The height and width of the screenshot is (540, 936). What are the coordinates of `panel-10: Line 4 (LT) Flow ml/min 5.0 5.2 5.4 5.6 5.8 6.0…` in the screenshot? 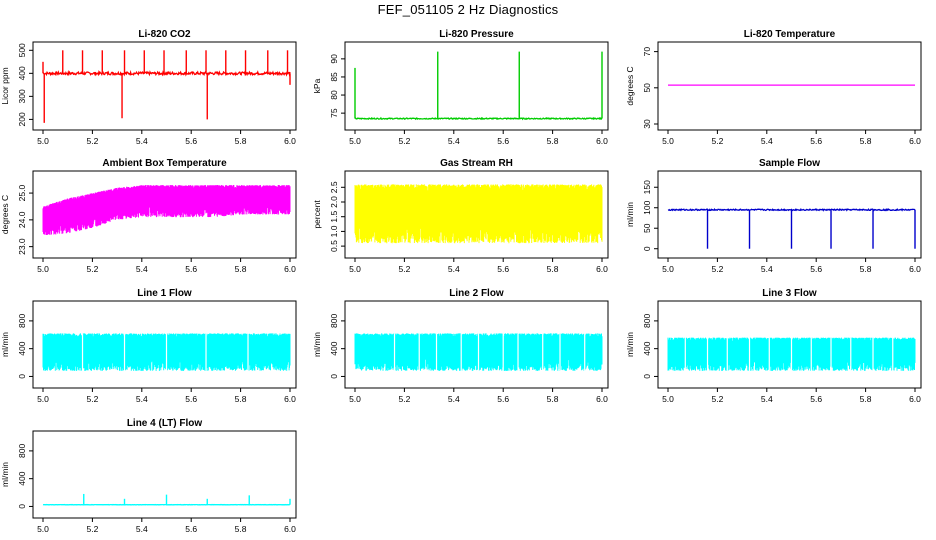 It's located at (148, 476).